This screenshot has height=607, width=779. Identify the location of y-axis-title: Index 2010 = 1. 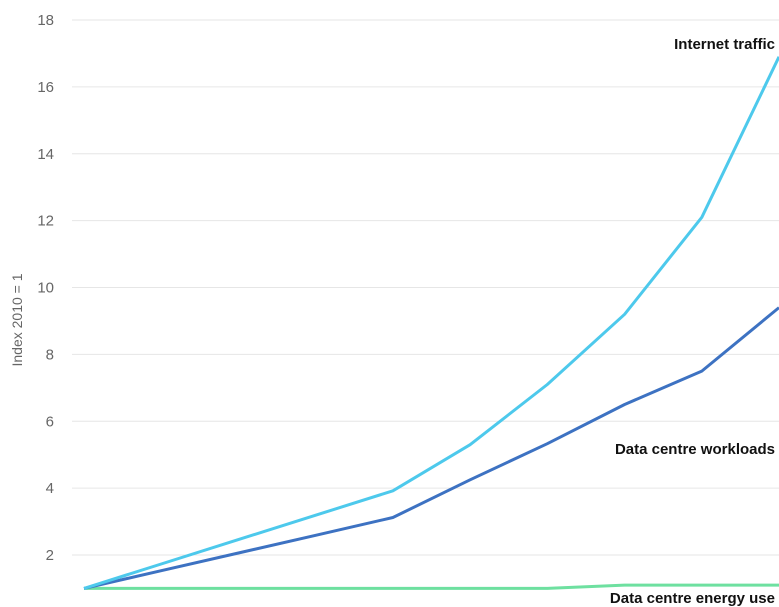
(17, 319).